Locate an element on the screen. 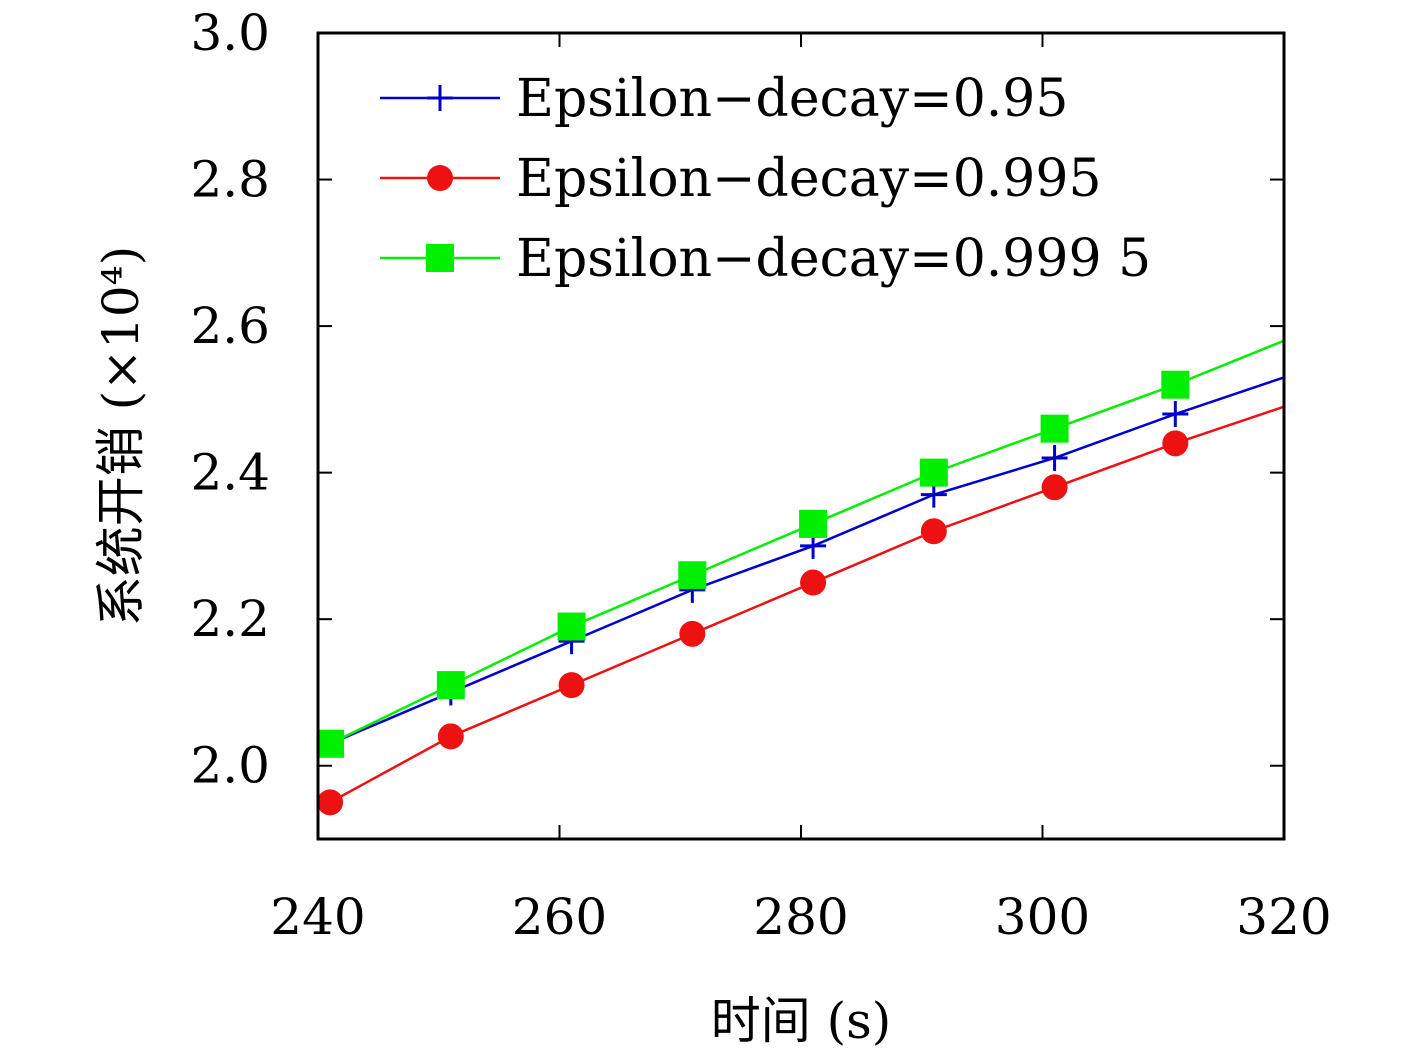  x-tick-label: 280 is located at coordinates (800, 917).